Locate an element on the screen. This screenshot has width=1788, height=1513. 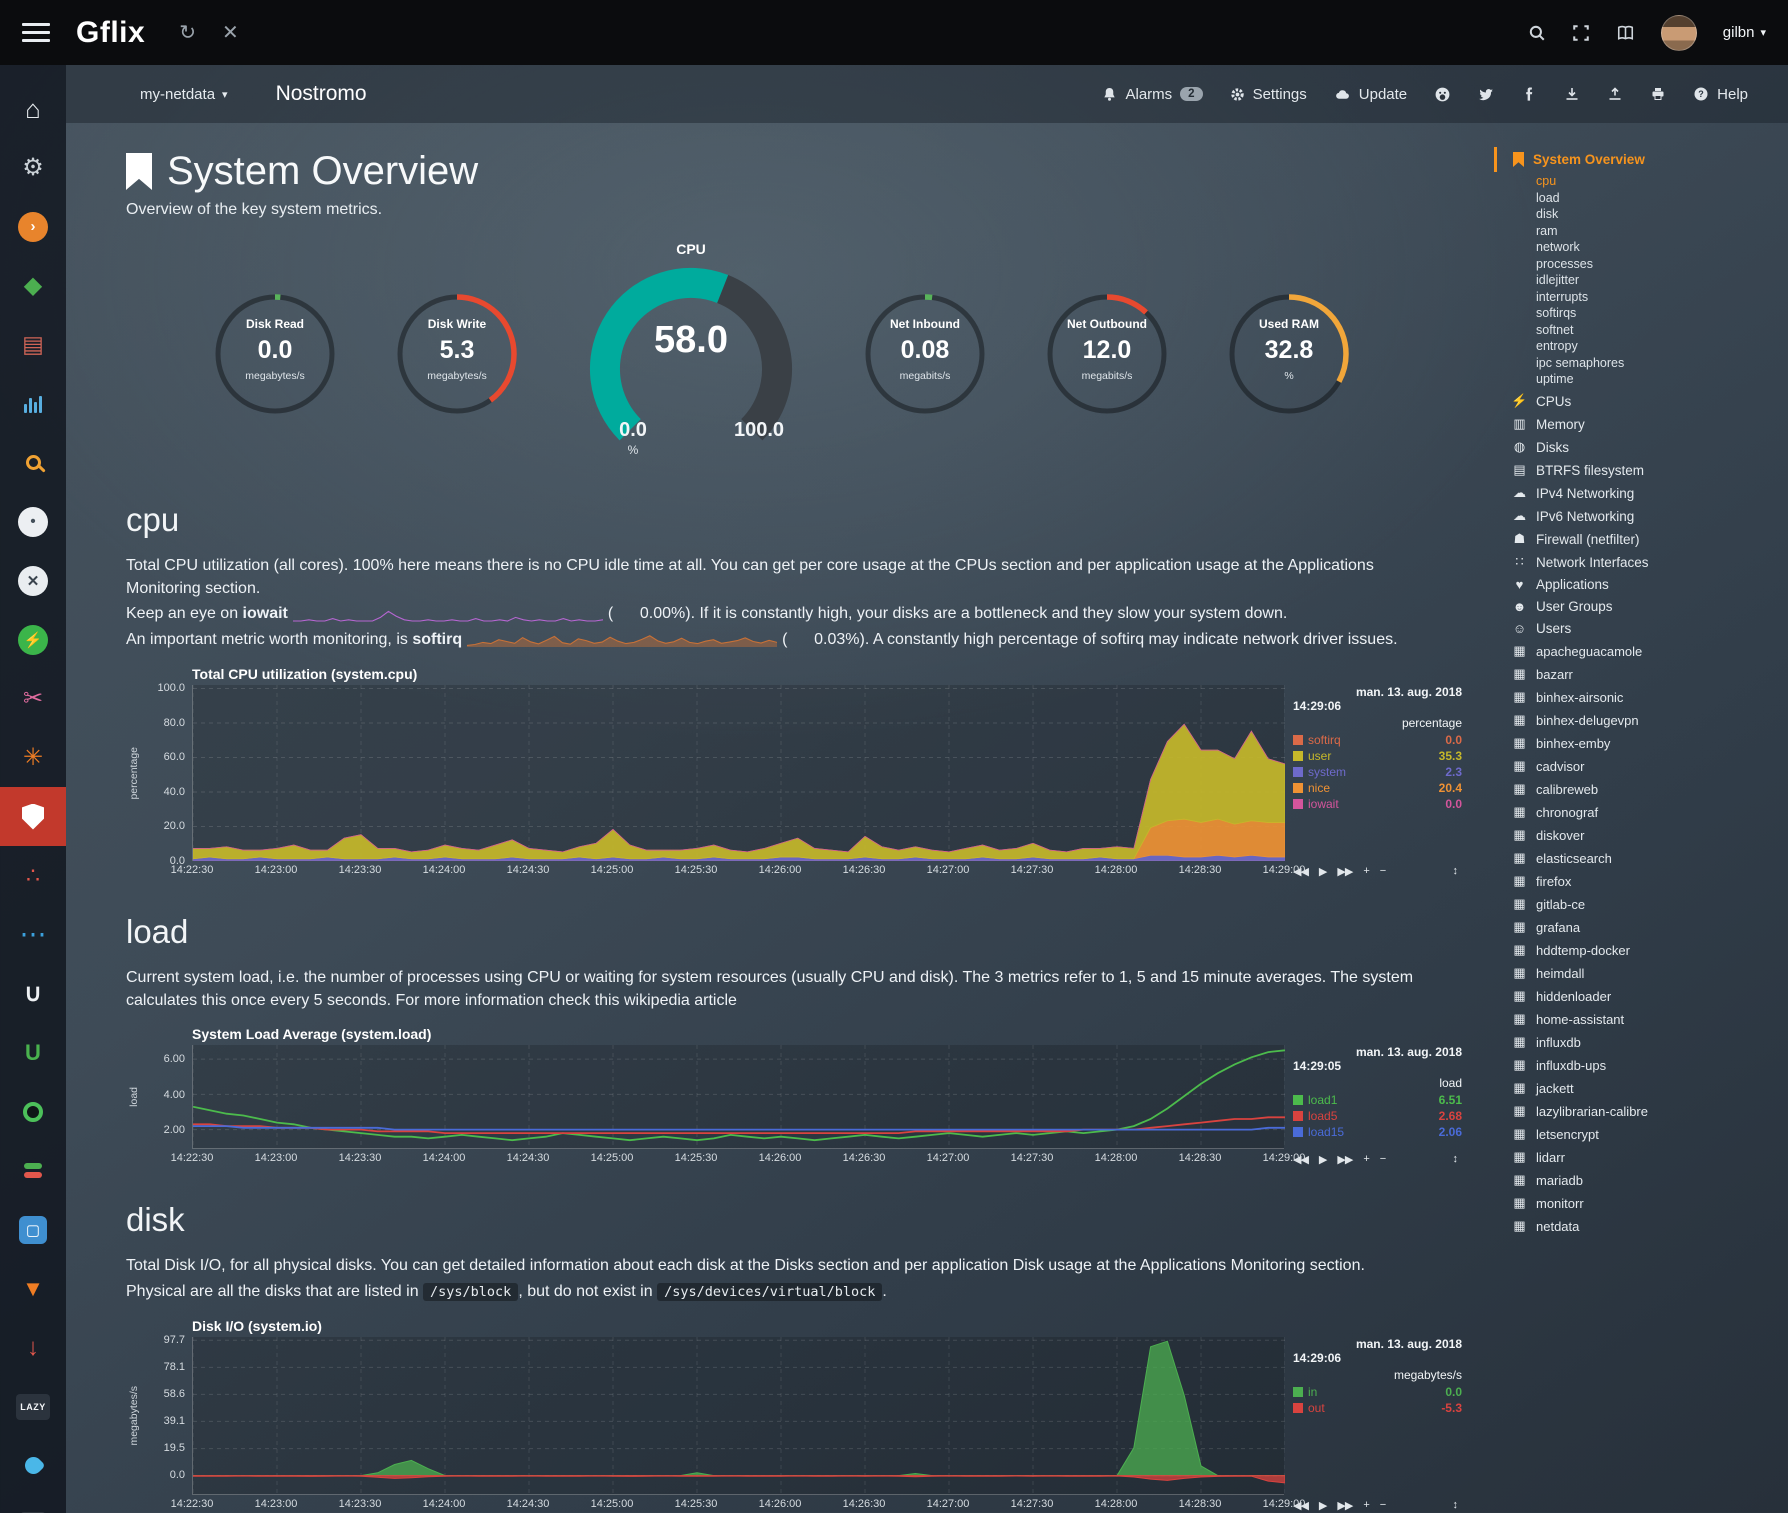
orange-gear-app-icon: ✳ is located at coordinates (33, 757).